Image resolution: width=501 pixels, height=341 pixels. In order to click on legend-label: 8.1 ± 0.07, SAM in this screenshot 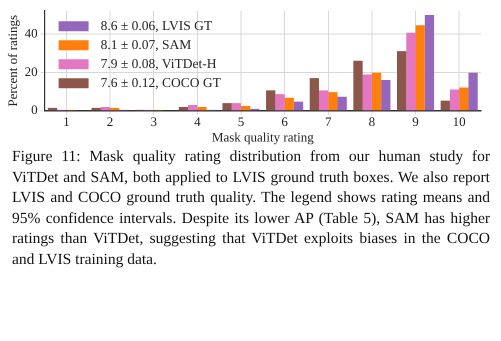, I will do `click(146, 44)`.